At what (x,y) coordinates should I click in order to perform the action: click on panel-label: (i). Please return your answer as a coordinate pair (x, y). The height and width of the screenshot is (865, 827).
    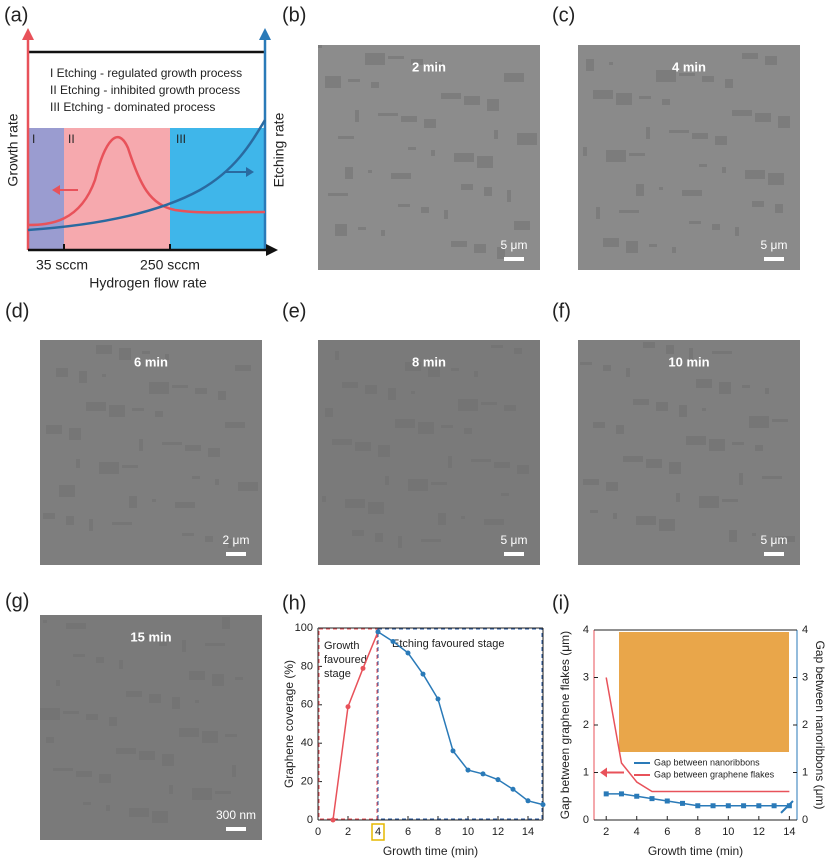
    Looking at the image, I should click on (561, 603).